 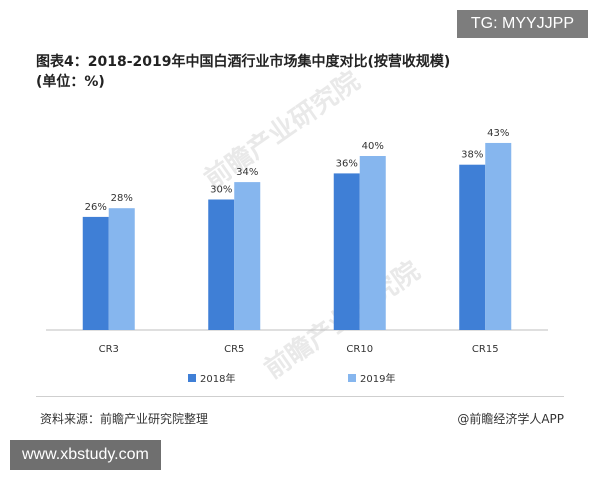 What do you see at coordinates (347, 163) in the screenshot?
I see `data-label: 36%` at bounding box center [347, 163].